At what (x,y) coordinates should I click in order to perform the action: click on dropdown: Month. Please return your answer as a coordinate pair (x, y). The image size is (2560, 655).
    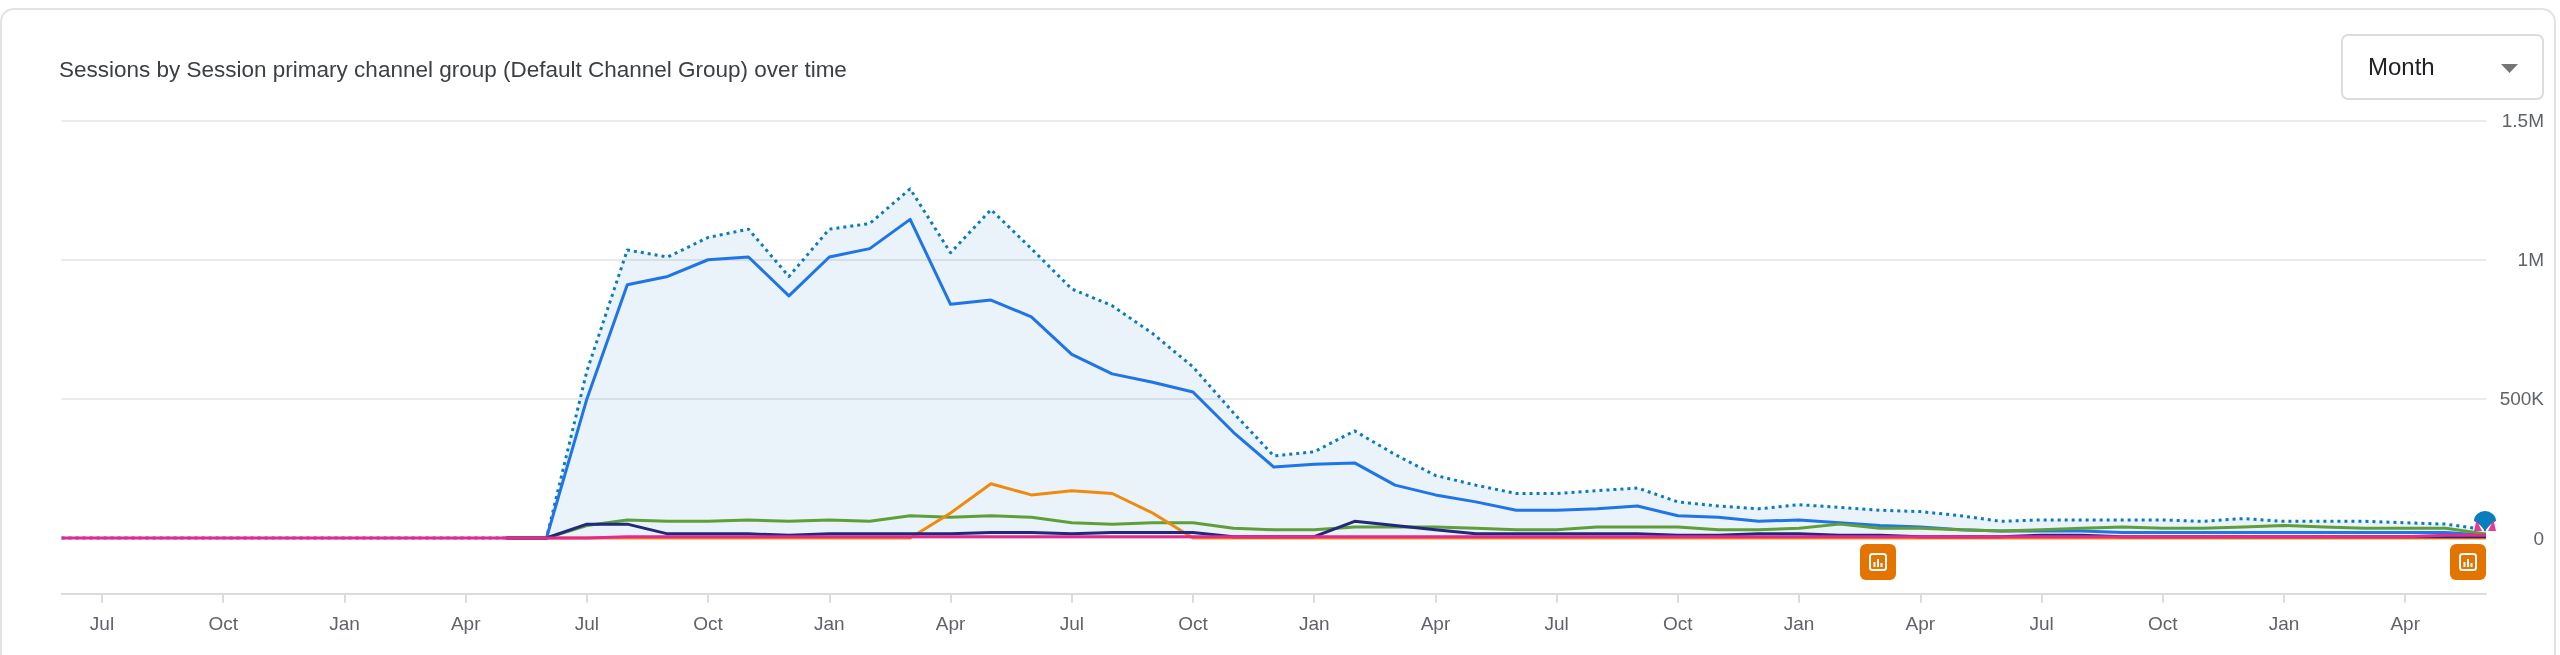
    Looking at the image, I should click on (2442, 67).